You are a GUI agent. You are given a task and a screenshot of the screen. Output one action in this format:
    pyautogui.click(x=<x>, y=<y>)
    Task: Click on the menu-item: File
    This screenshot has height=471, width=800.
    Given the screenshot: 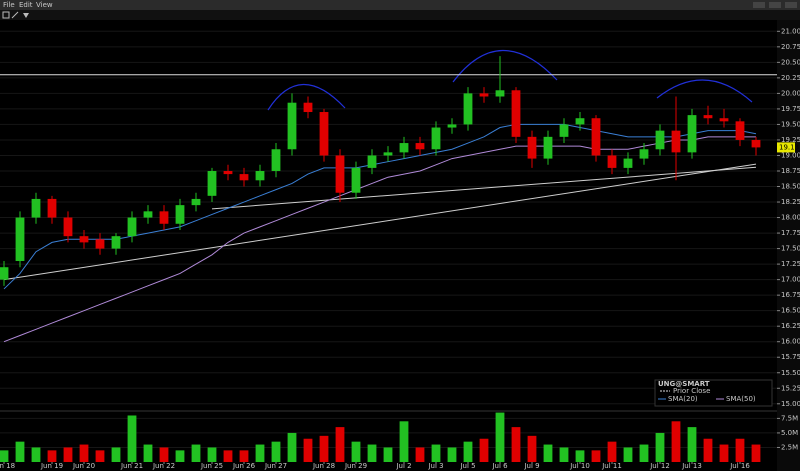 What is the action you would take?
    pyautogui.click(x=9, y=5)
    